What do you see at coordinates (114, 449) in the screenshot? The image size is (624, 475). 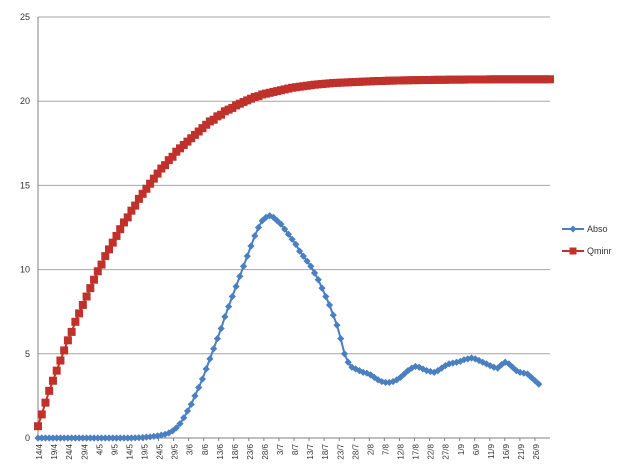 I see `x-tick-label: 9/5` at bounding box center [114, 449].